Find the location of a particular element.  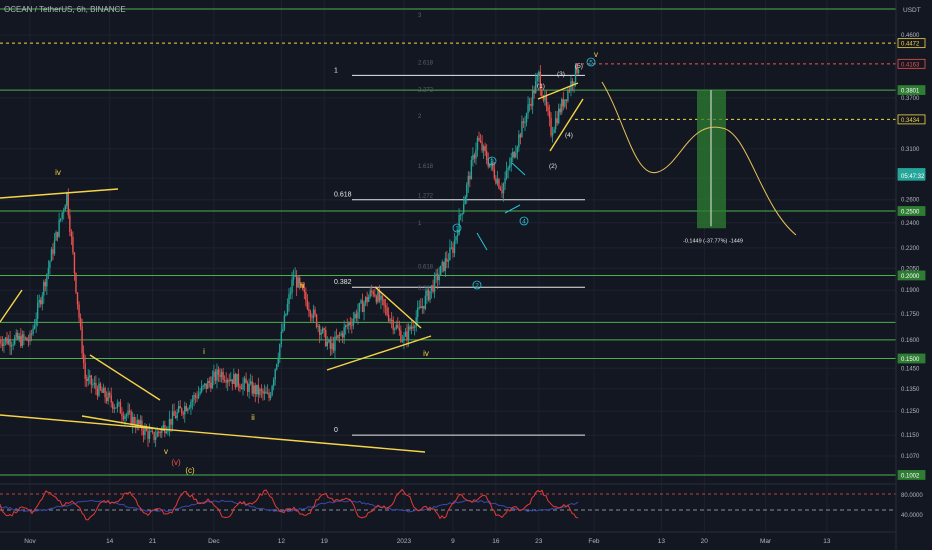

price-tick: 0.2400 is located at coordinates (910, 224).